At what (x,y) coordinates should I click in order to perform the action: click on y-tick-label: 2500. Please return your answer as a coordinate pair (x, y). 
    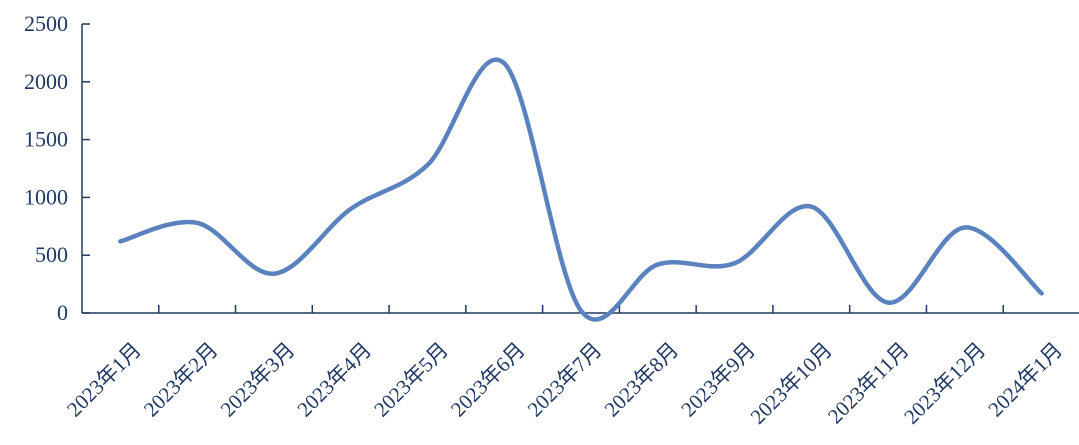
    Looking at the image, I should click on (46, 23).